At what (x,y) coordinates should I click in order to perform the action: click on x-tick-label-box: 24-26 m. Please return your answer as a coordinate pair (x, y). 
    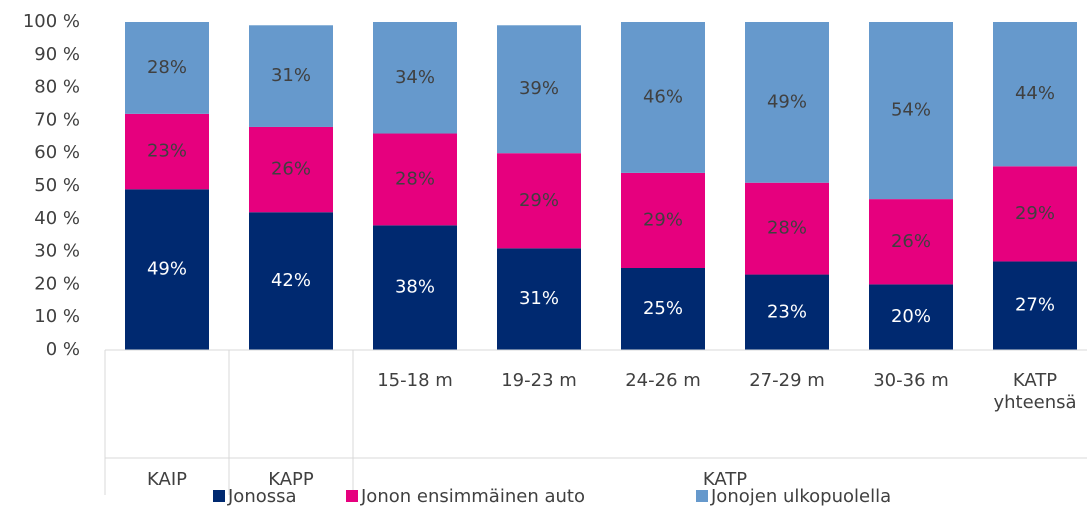
    Looking at the image, I should click on (663, 380).